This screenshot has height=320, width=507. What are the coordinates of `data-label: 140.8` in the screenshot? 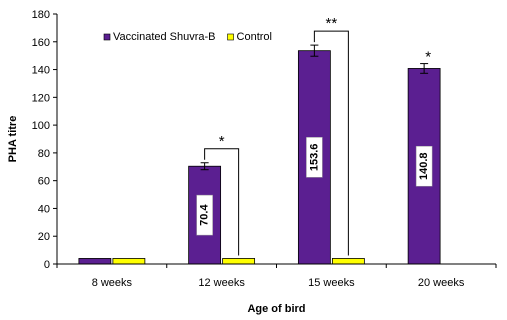 It's located at (424, 166).